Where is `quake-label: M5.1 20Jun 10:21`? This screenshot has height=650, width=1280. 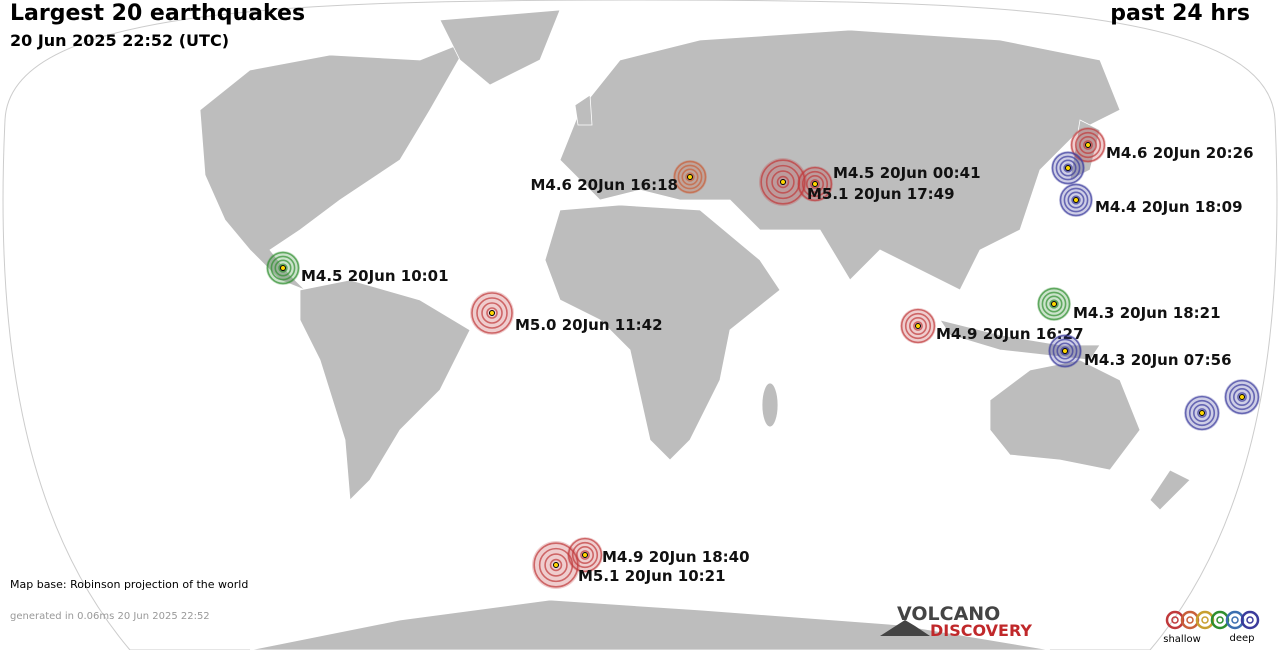 quake-label: M5.1 20Jun 10:21 is located at coordinates (652, 576).